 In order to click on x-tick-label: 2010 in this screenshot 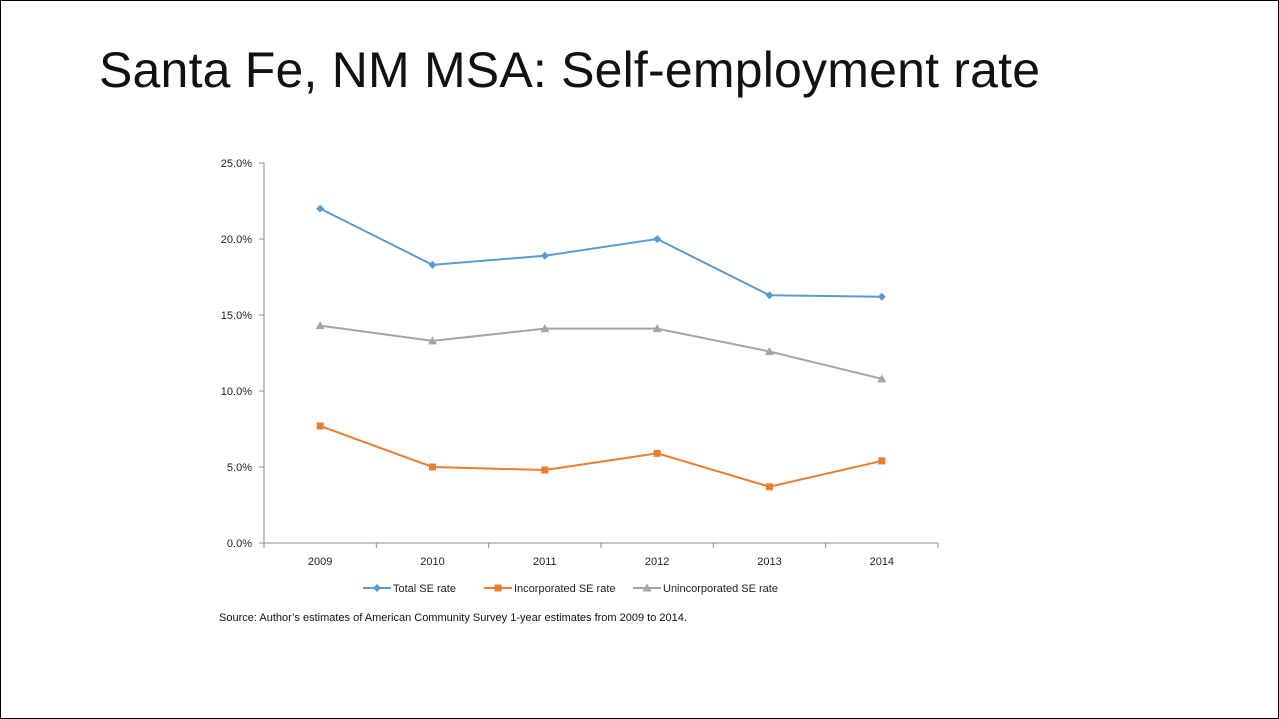, I will do `click(432, 562)`.